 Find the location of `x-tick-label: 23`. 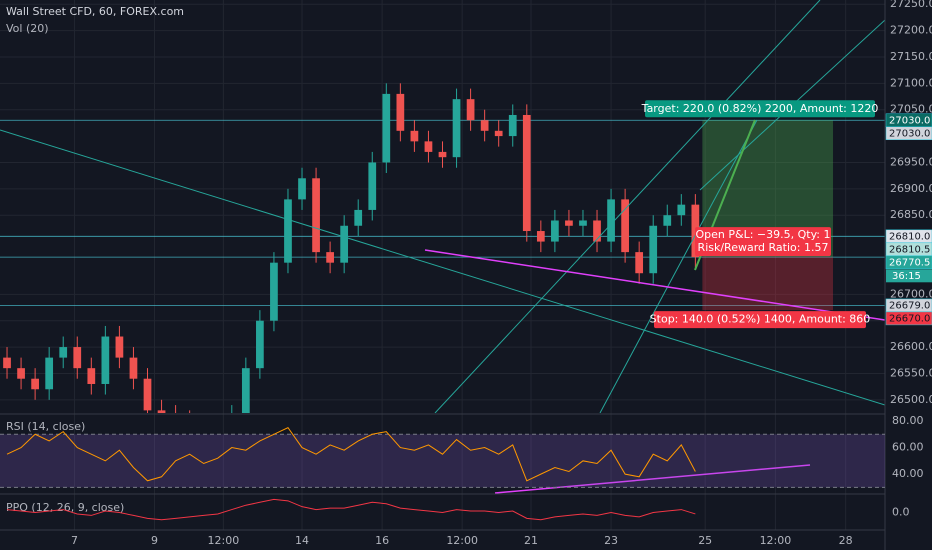

x-tick-label: 23 is located at coordinates (611, 540).